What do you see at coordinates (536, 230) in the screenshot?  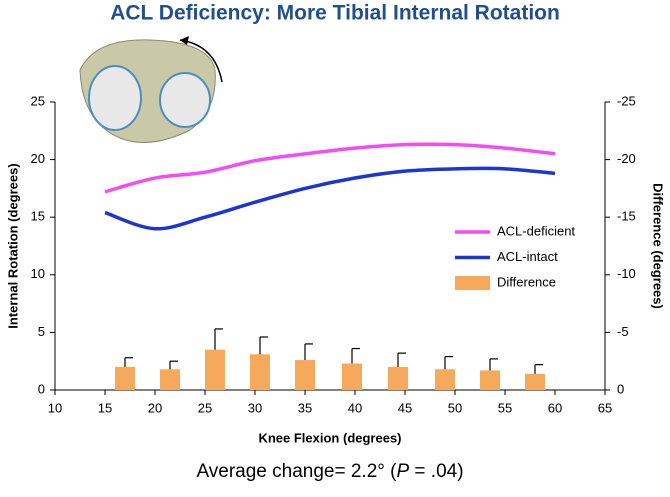 I see `legend-label: ACL-deficient` at bounding box center [536, 230].